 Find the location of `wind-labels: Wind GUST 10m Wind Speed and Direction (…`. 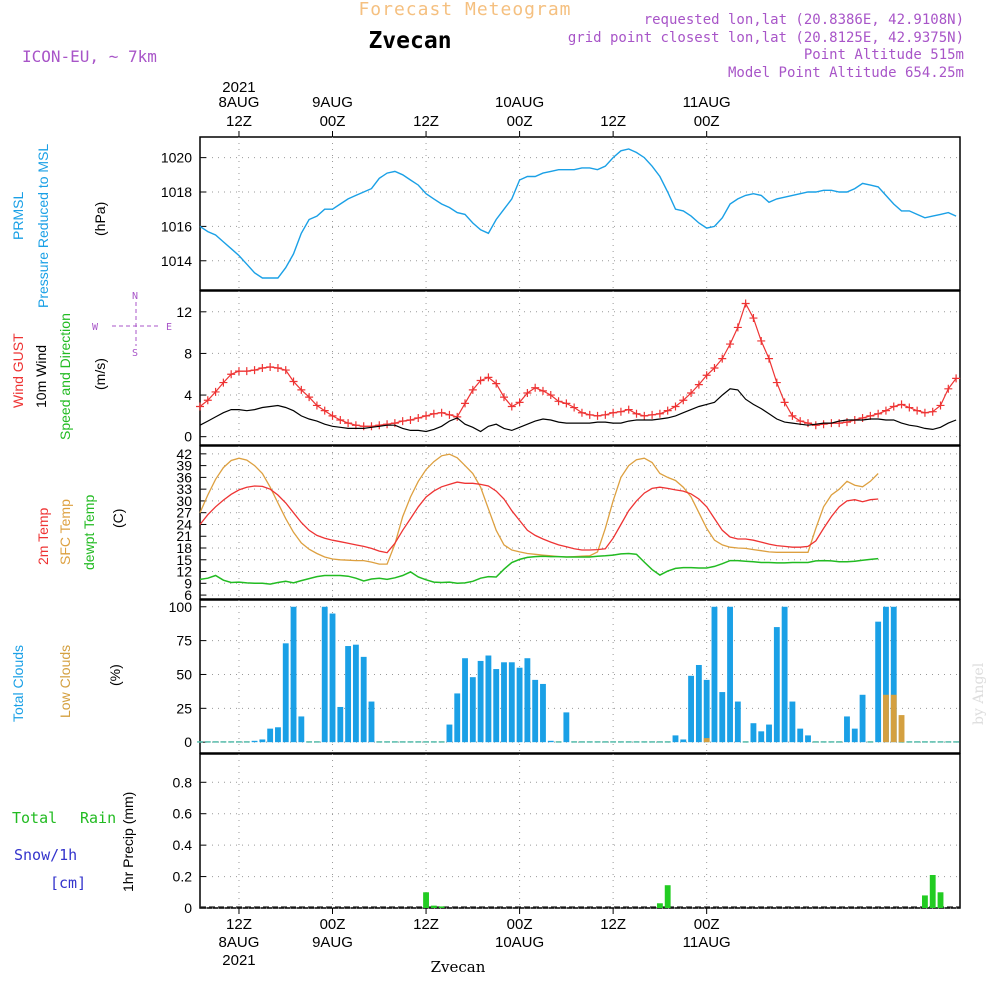

wind-labels: Wind GUST 10m Wind Speed and Direction (… is located at coordinates (91, 365).